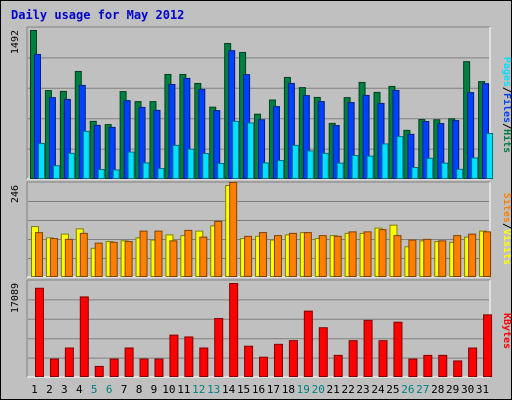 The height and width of the screenshot is (400, 512). What do you see at coordinates (258, 389) in the screenshot?
I see `x-tick-label-16: 16` at bounding box center [258, 389].